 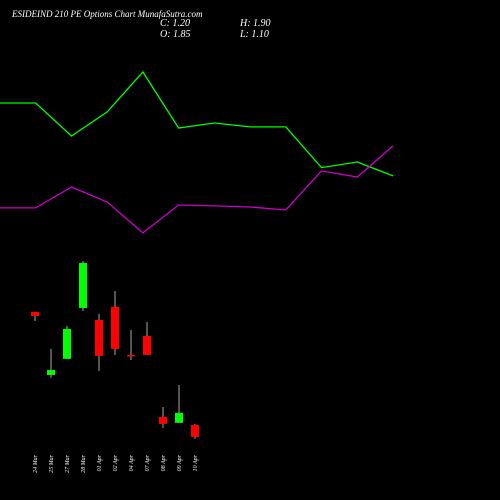 I want to click on x-tick-label: 10 Apr, so click(x=196, y=462).